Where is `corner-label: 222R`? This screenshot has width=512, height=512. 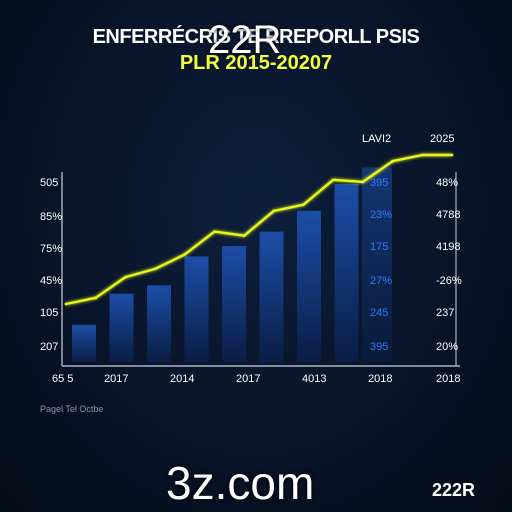
corner-label: 222R is located at coordinates (454, 490).